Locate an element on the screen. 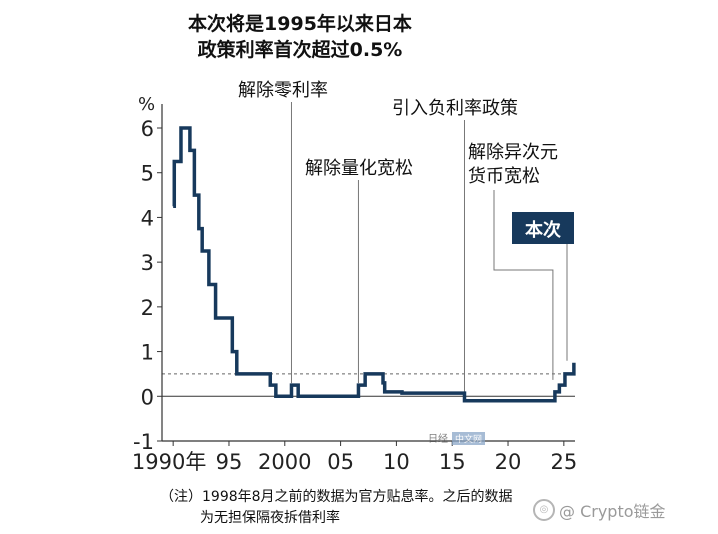 The height and width of the screenshot is (534, 718). crypto-logo-icon: ◎ is located at coordinates (544, 510).